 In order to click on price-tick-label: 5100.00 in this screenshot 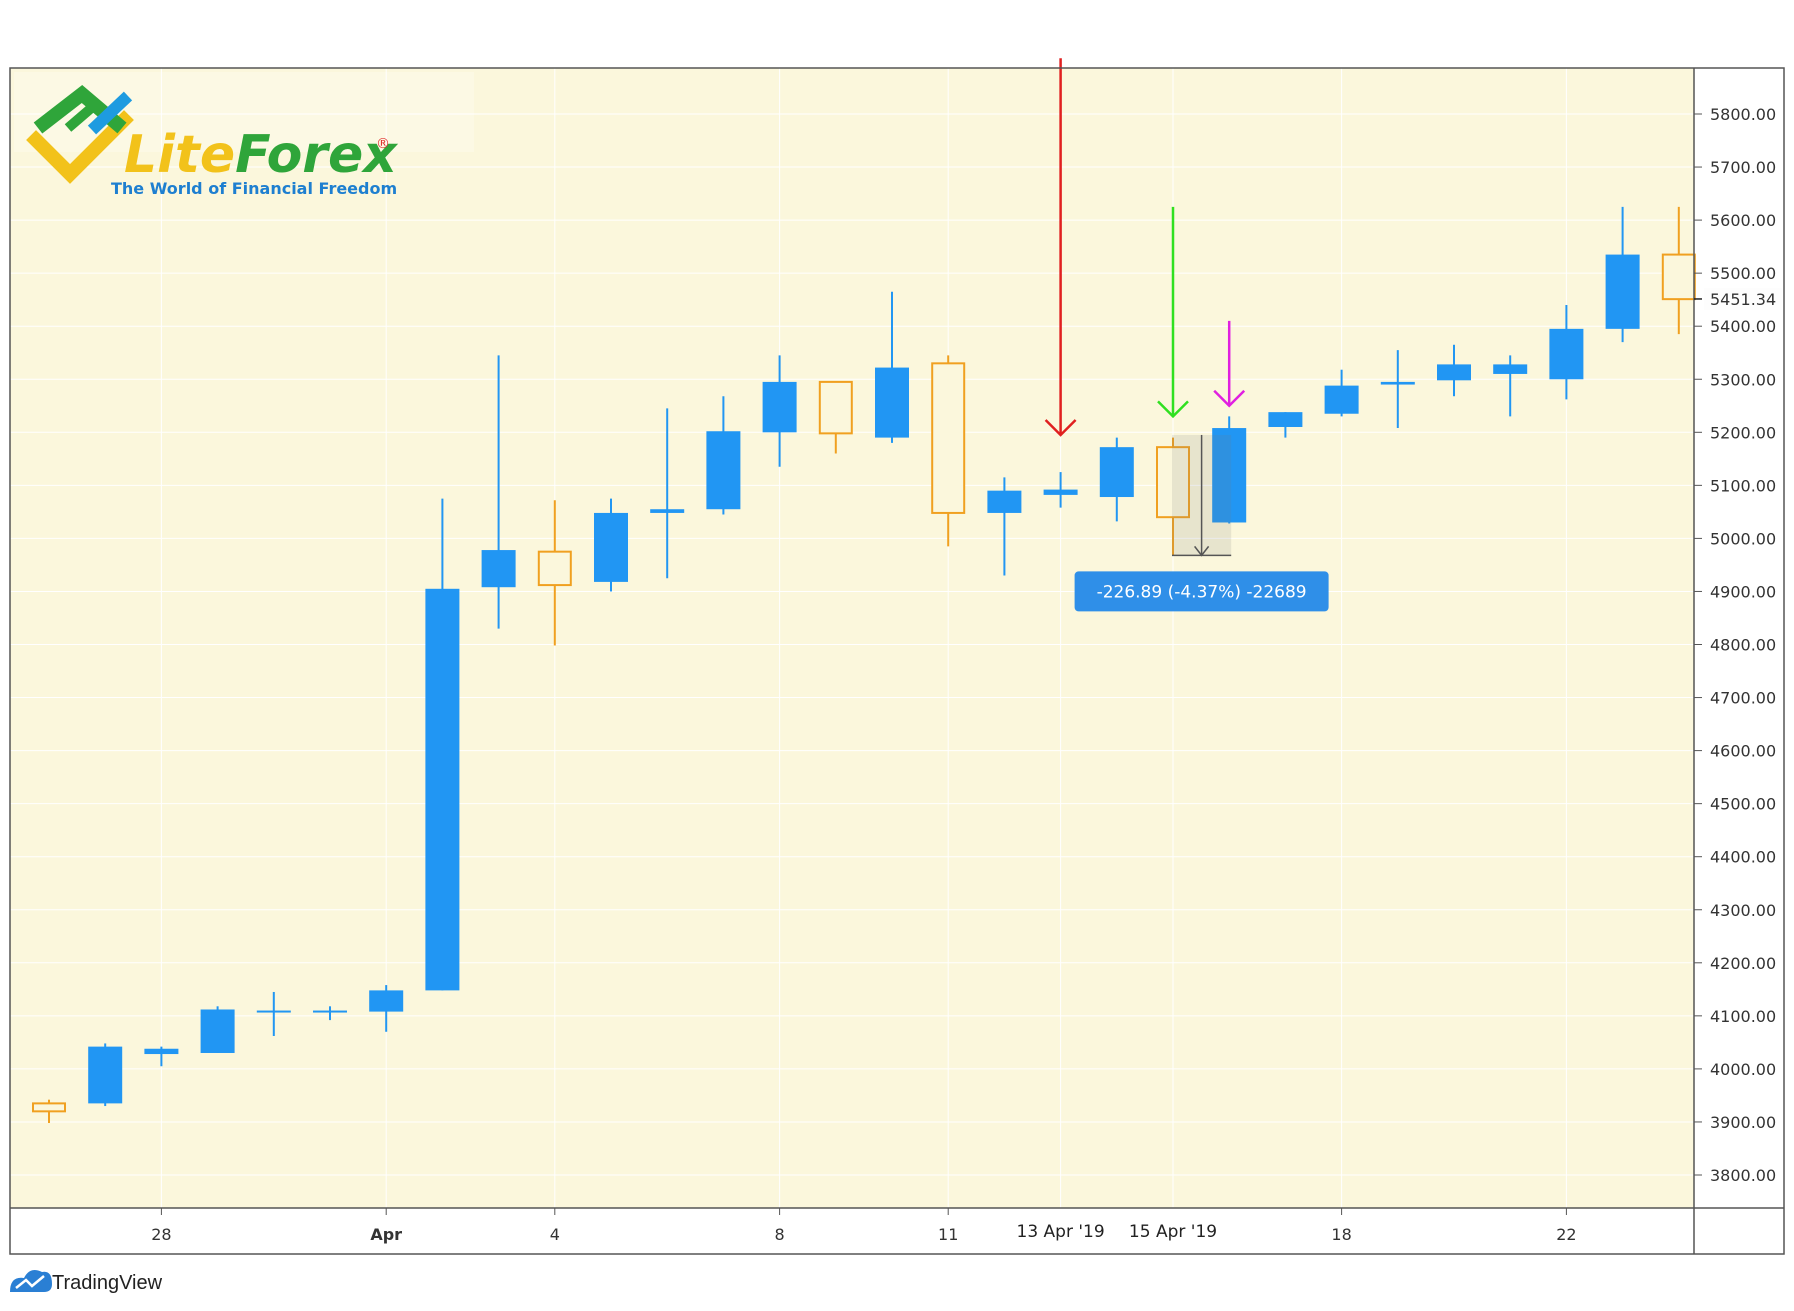, I will do `click(1743, 485)`.